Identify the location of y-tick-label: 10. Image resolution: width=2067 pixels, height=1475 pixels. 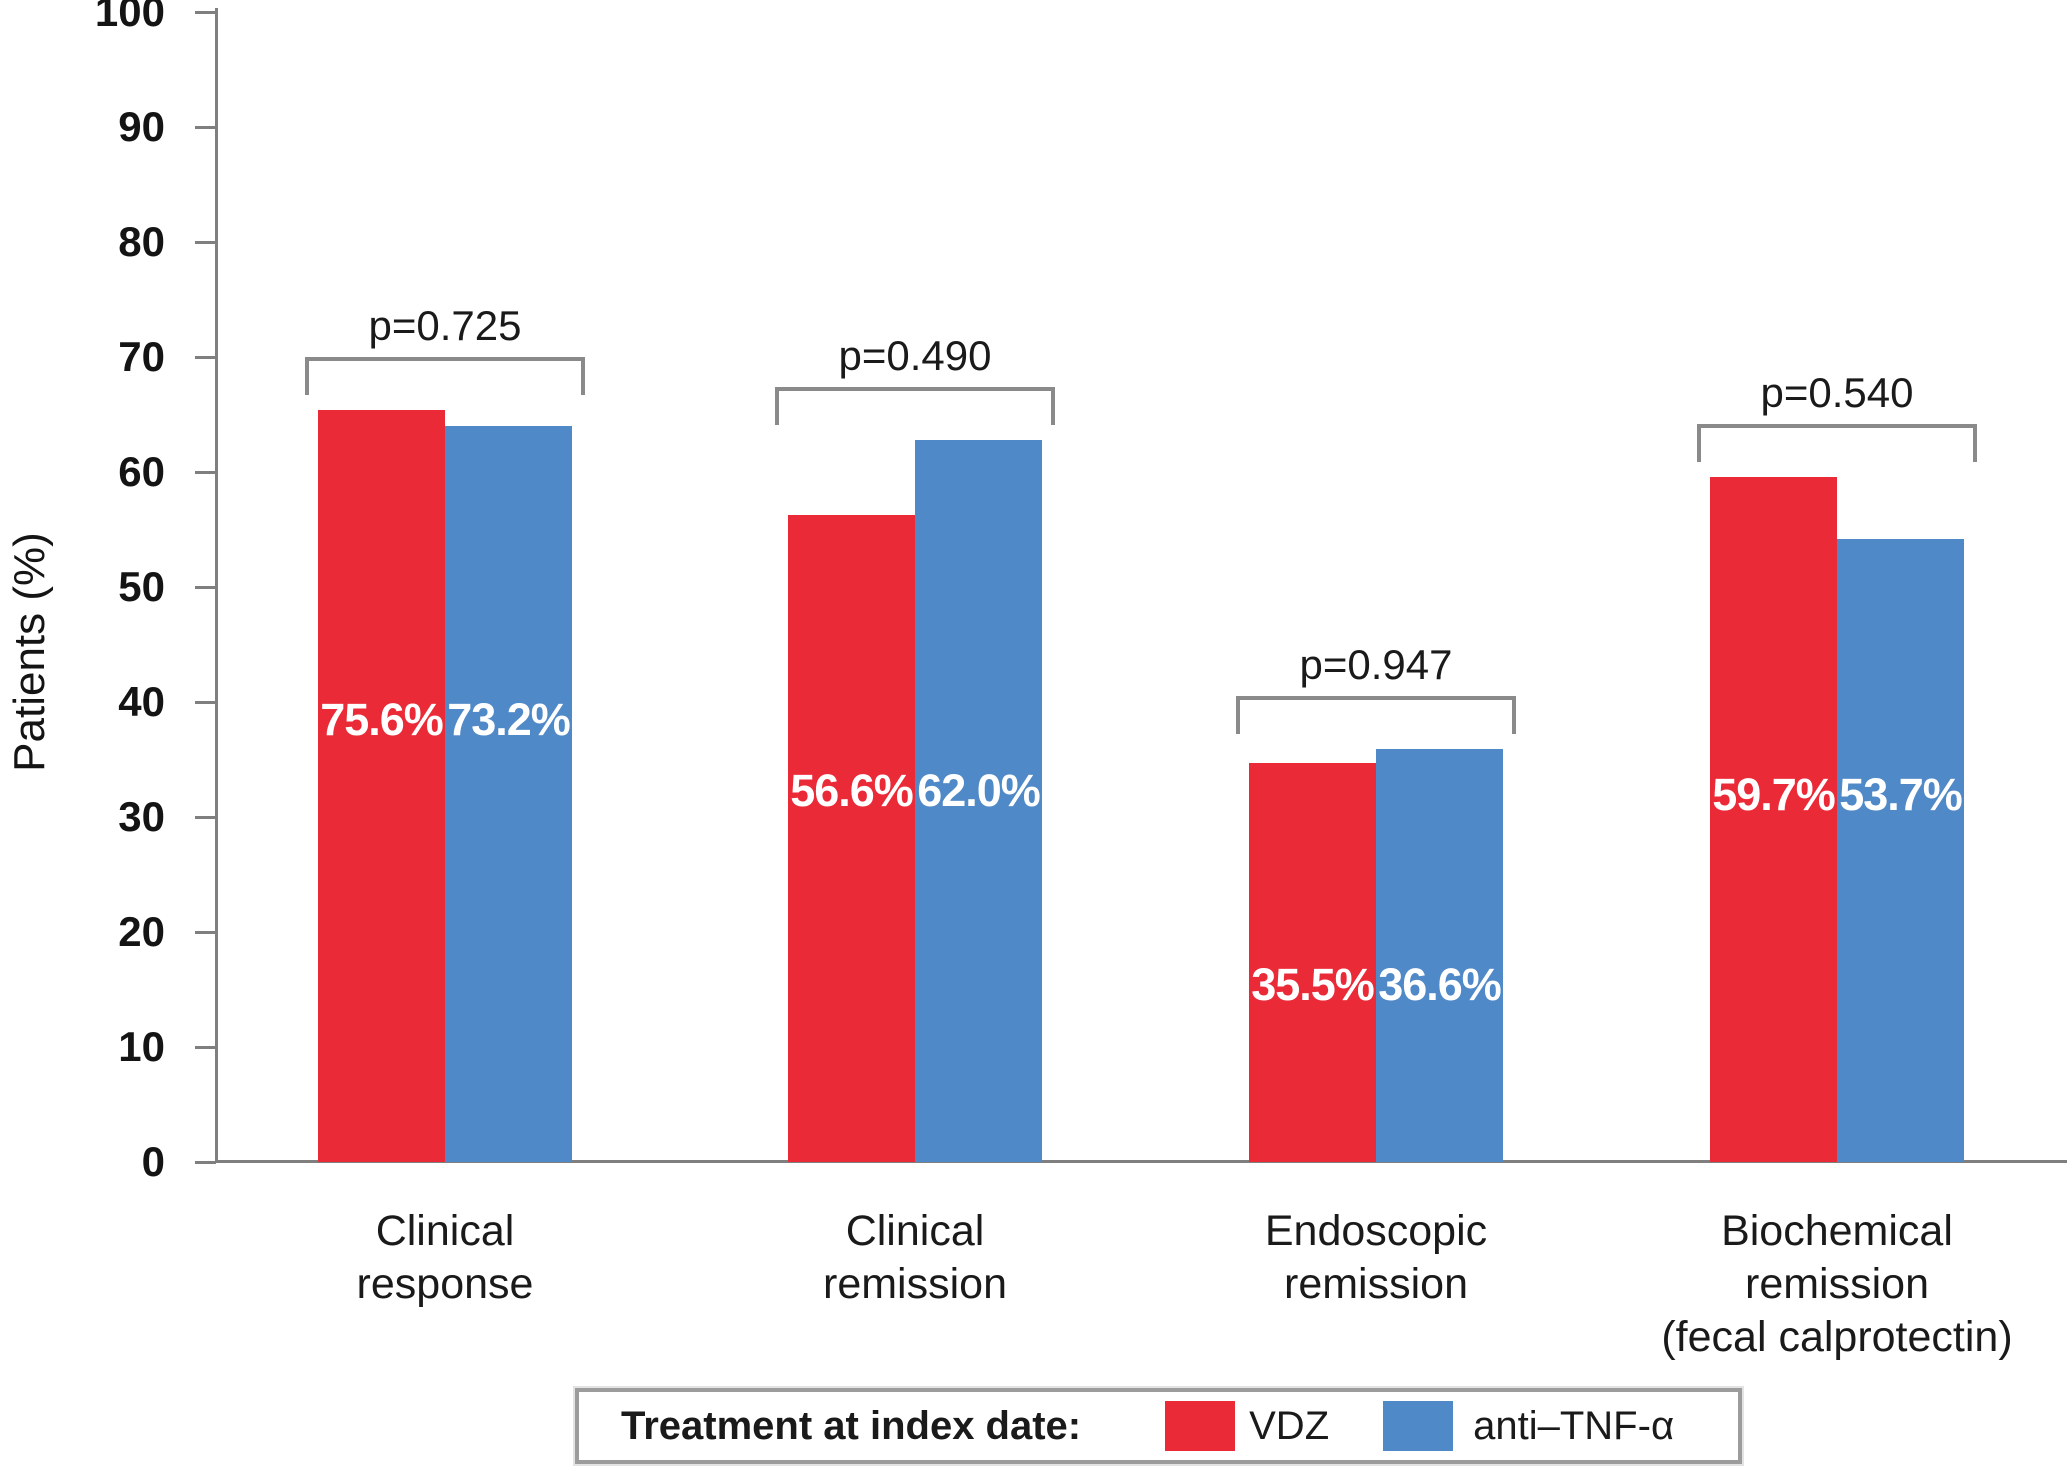
(141, 1046).